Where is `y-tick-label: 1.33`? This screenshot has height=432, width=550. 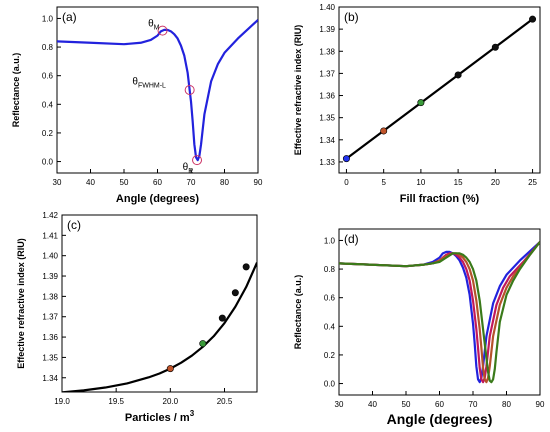
y-tick-label: 1.33 is located at coordinates (327, 162).